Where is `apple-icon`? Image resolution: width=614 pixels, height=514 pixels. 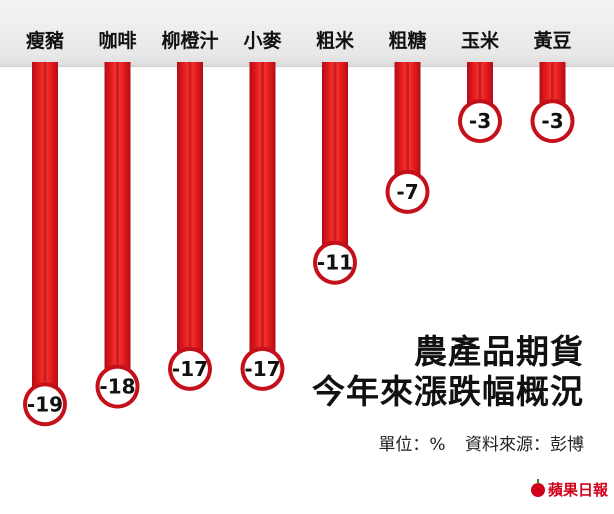
apple-icon is located at coordinates (537, 487).